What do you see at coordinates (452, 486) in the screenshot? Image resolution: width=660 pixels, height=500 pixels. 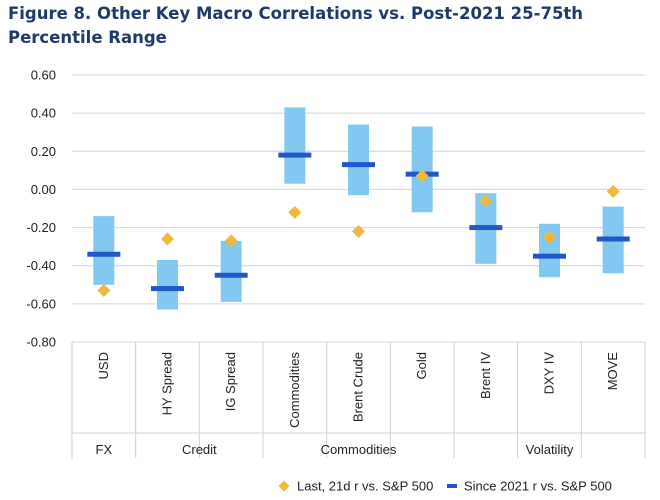 I see `legend-dash-icon` at bounding box center [452, 486].